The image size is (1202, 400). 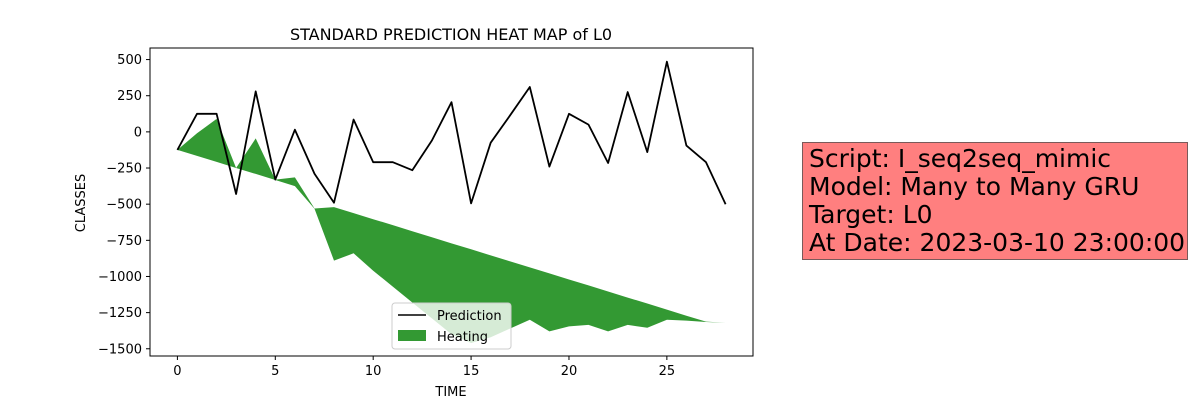 I want to click on x-axis: 0 5 10 15 20 25, so click(x=424, y=367).